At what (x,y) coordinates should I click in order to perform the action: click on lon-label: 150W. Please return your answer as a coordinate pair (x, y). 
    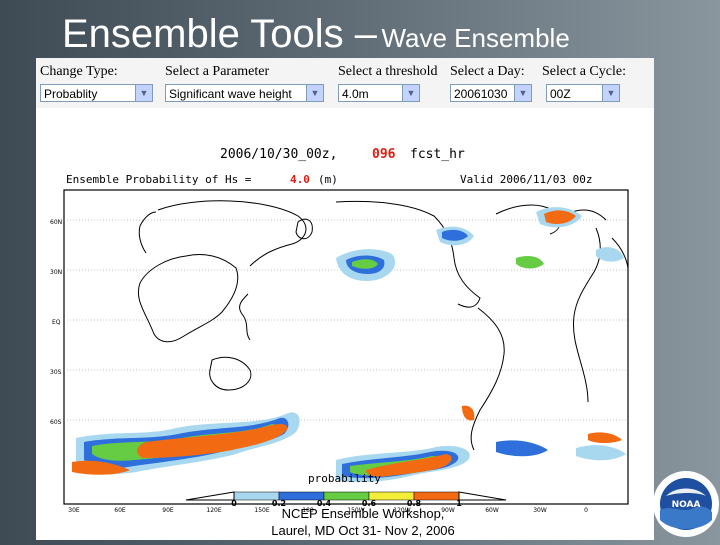
    Looking at the image, I should click on (355, 510).